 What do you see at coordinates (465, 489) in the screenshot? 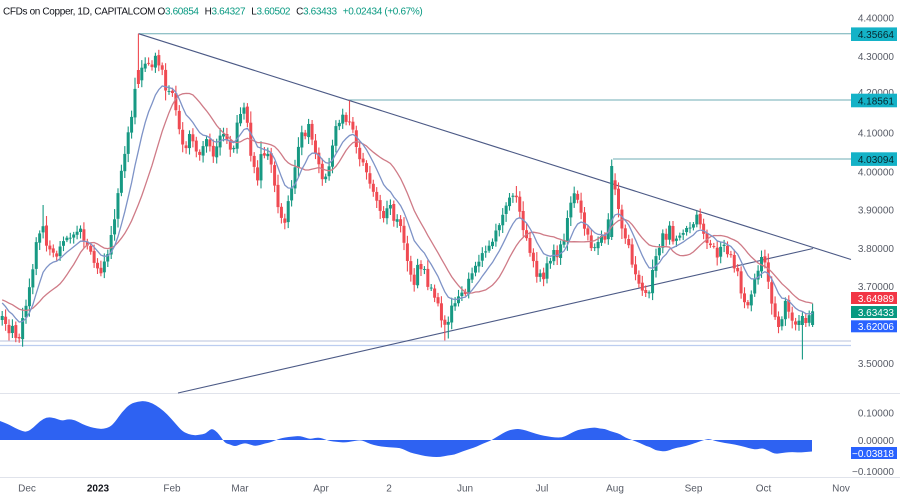
I see `svg-text: Jun` at bounding box center [465, 489].